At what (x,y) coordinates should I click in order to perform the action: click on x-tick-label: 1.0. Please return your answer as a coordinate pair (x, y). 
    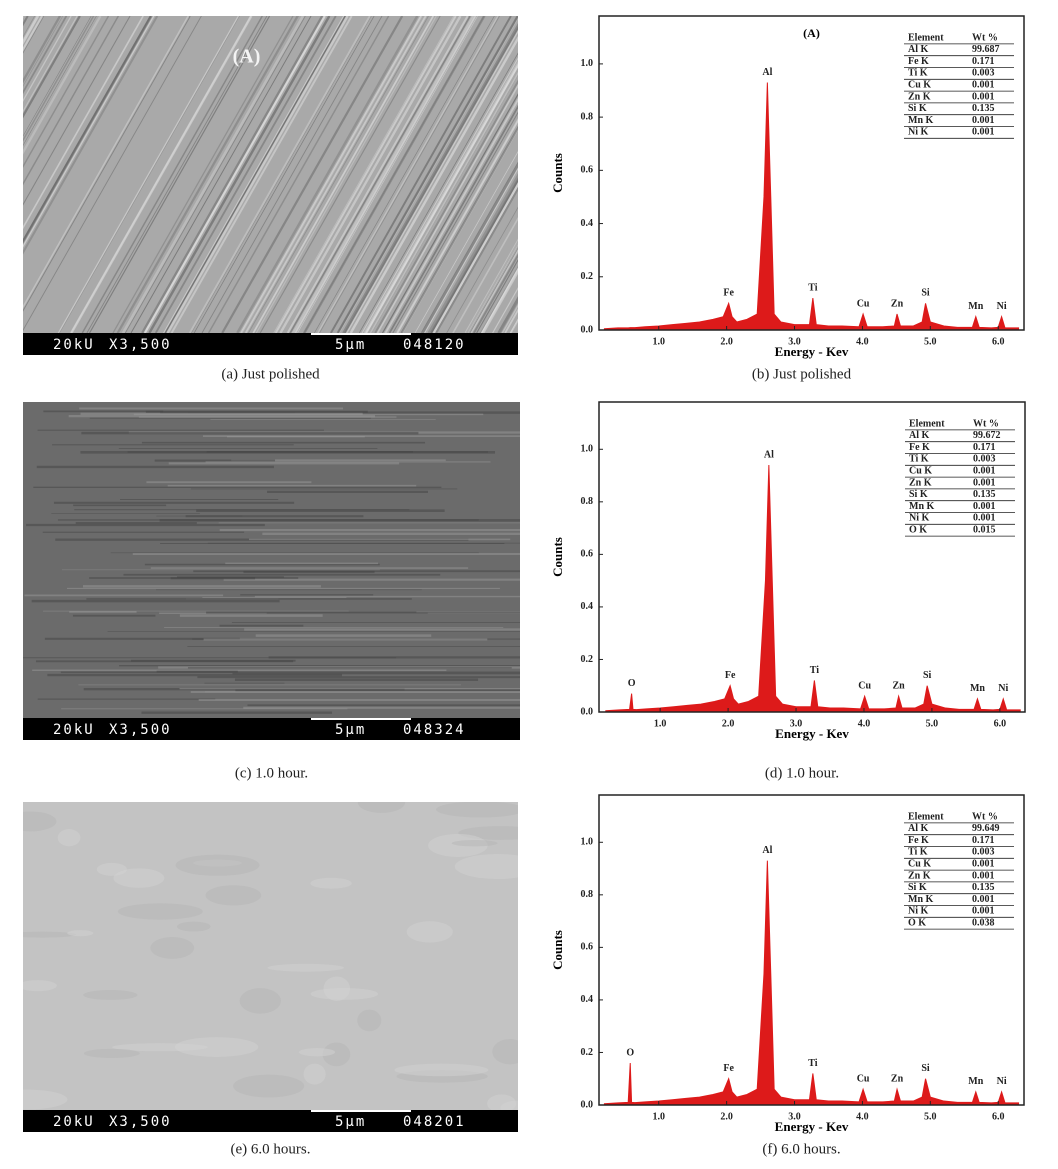
    Looking at the image, I should click on (660, 723).